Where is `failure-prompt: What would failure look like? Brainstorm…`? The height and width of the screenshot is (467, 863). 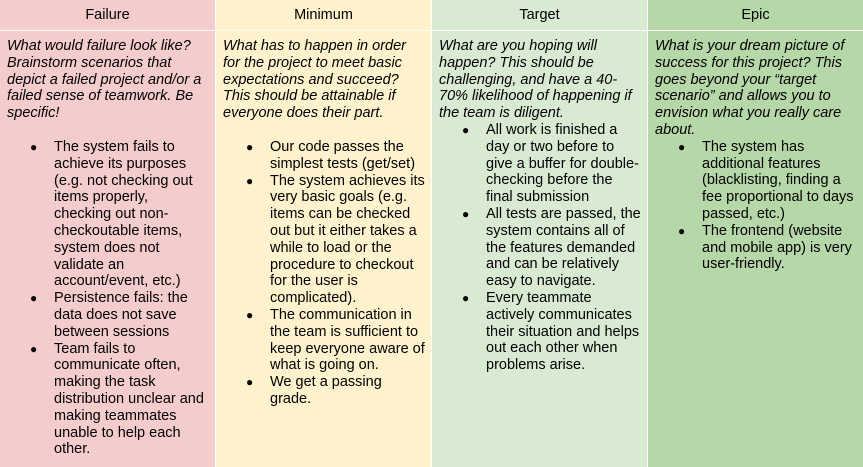
failure-prompt: What would failure look like? Brainstorm… is located at coordinates (104, 80).